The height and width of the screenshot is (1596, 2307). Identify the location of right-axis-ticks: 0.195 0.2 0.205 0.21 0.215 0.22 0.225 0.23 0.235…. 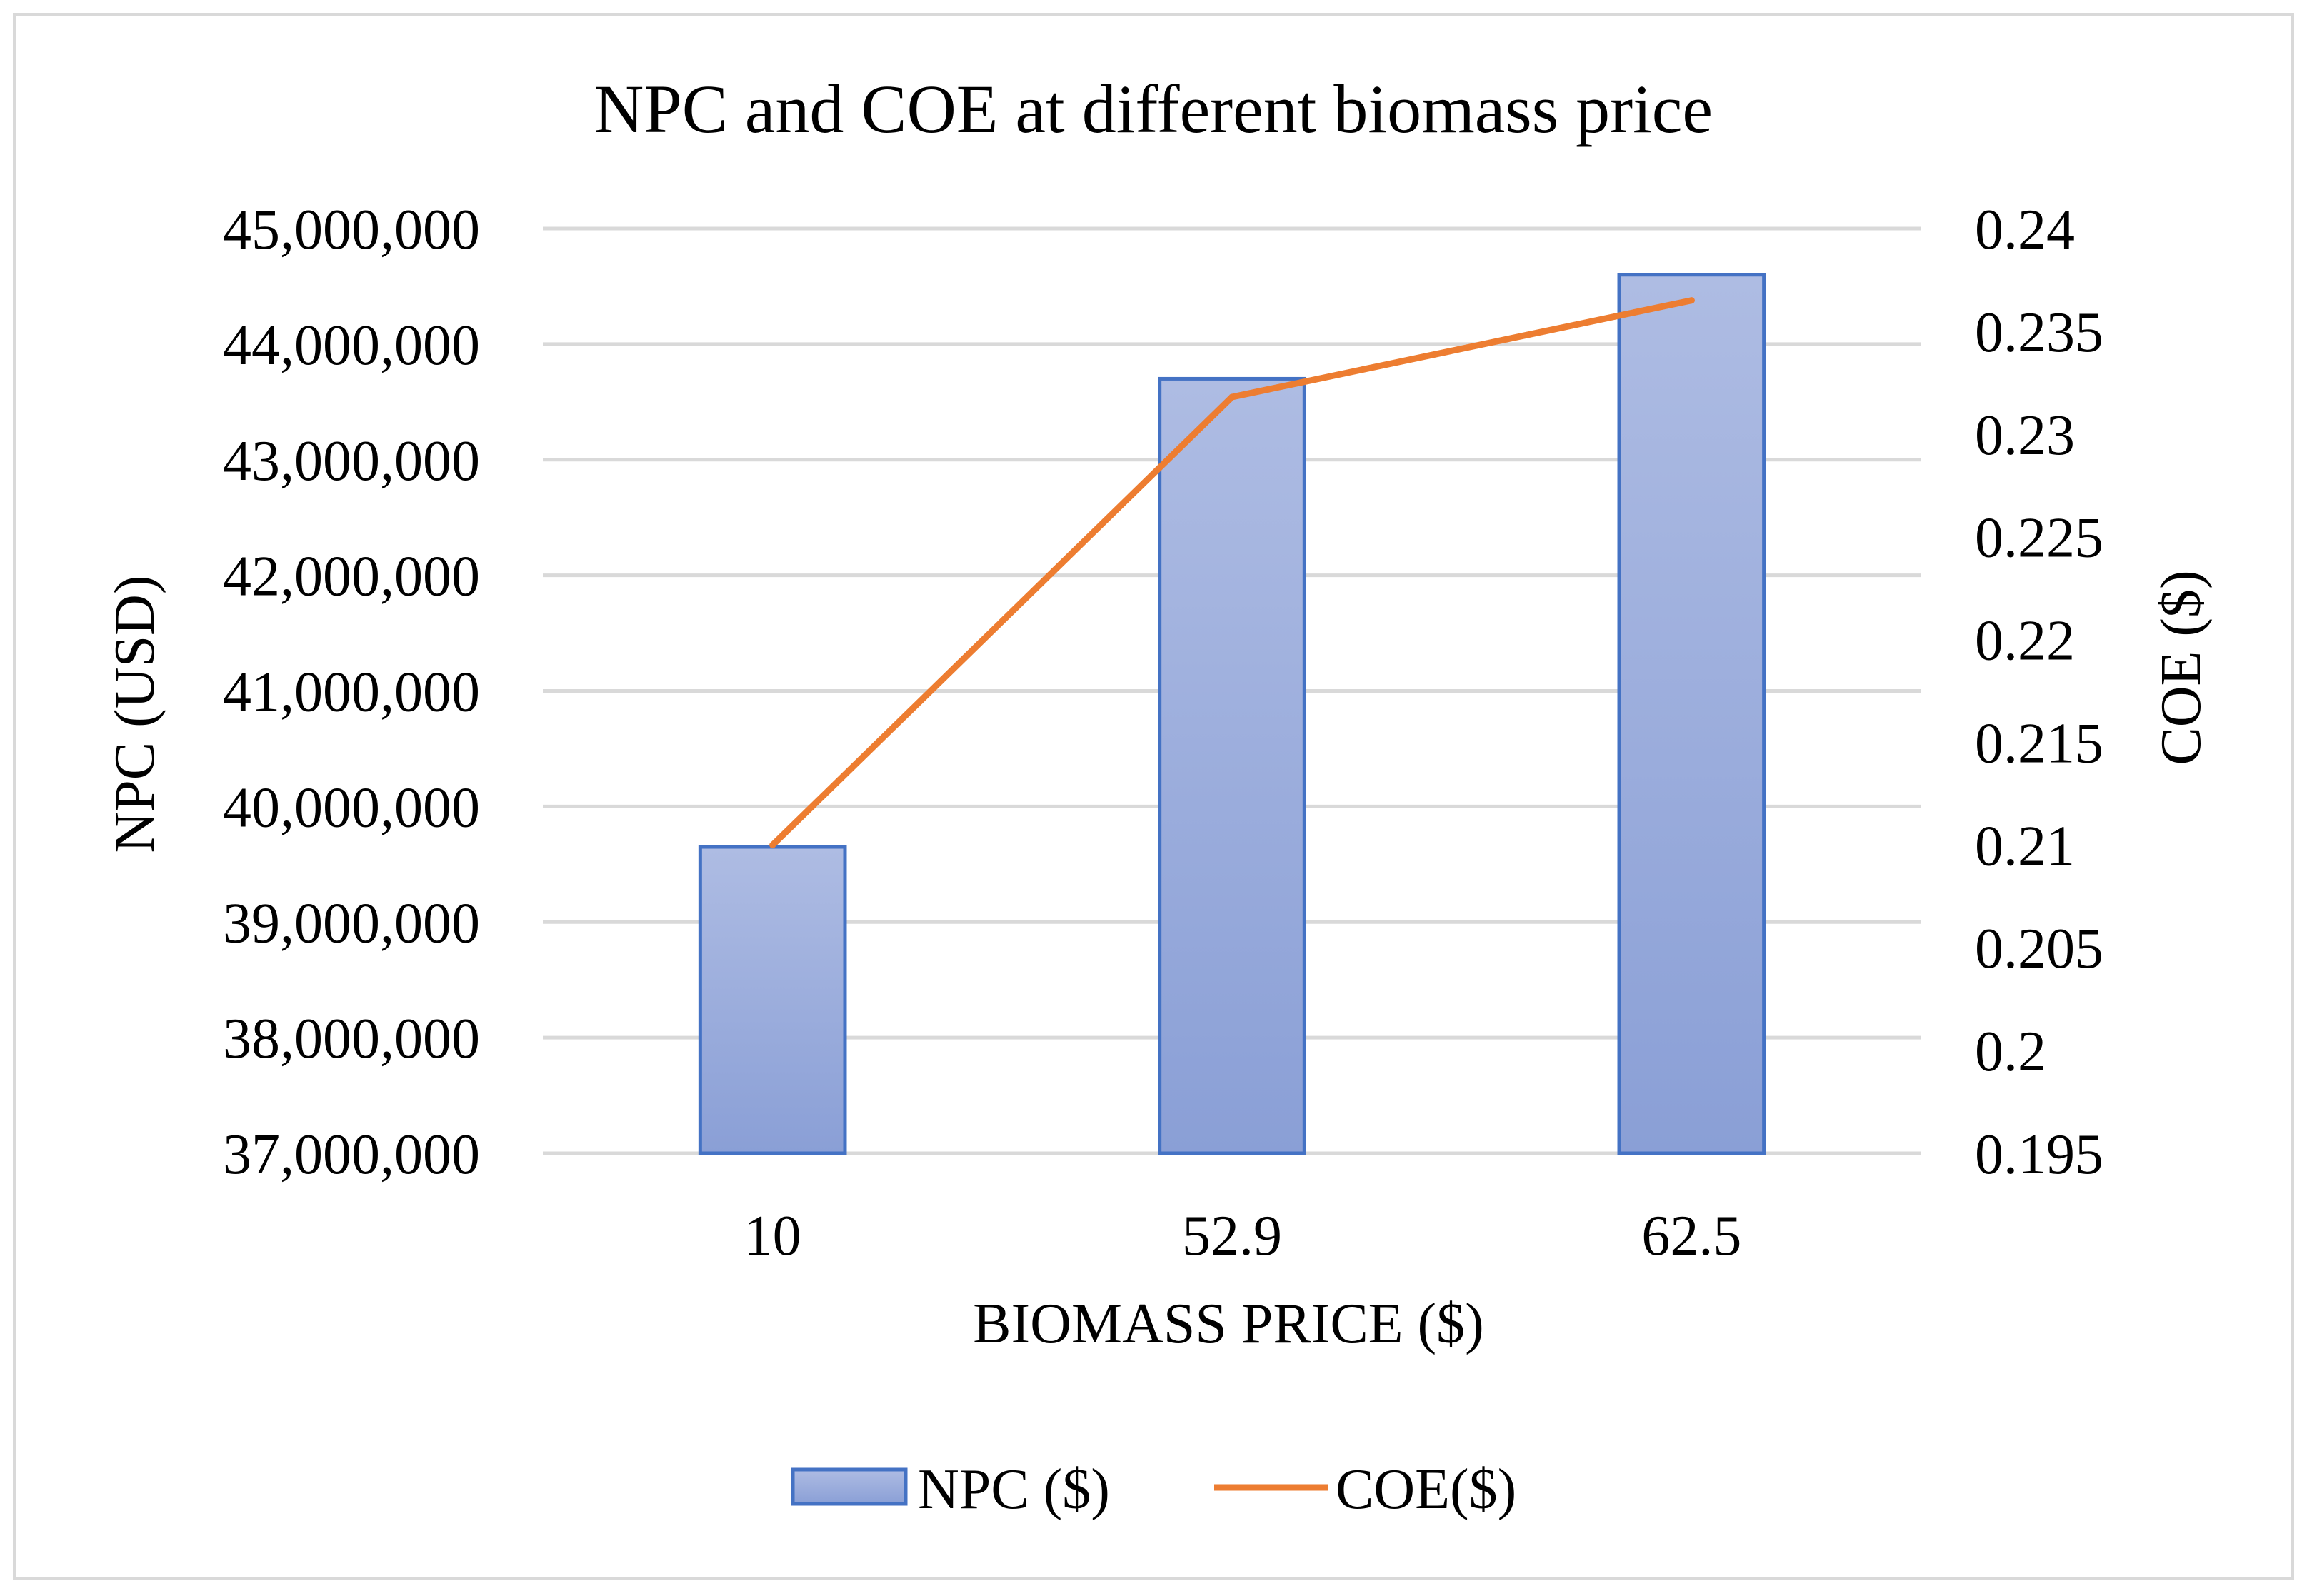
(2039, 692).